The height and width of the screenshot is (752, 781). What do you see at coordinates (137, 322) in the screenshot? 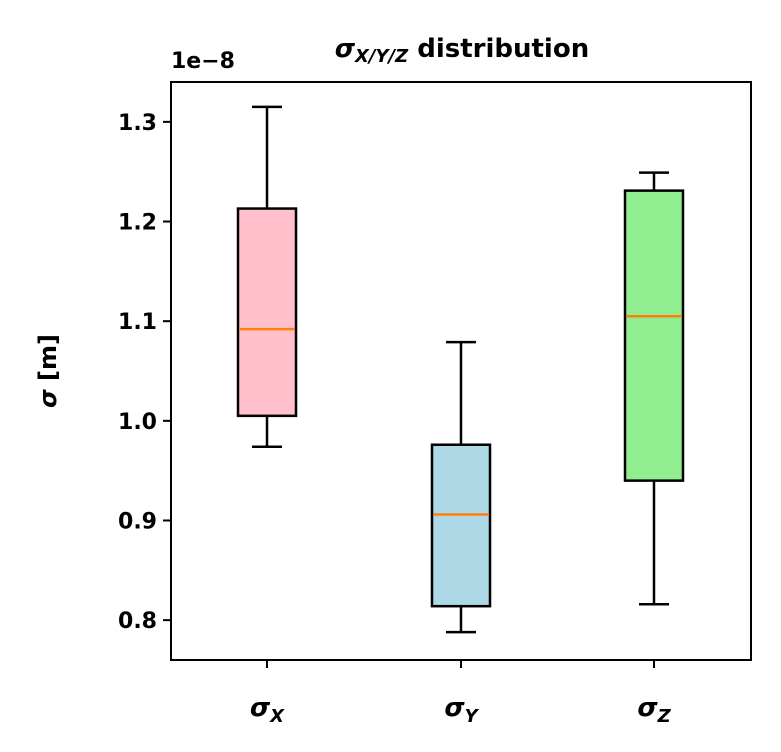
I see `y-tick-label: 1.1` at bounding box center [137, 322].